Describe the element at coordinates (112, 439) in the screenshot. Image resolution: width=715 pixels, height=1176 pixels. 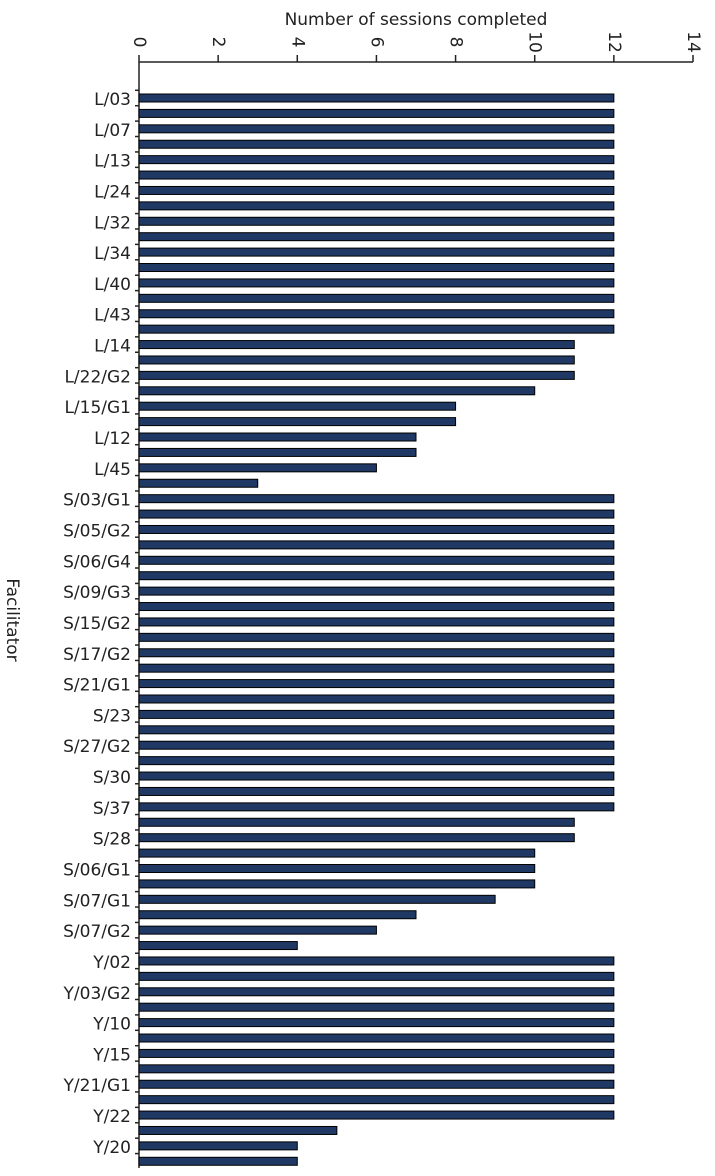
I see `y-tick-label: L/12` at that location.